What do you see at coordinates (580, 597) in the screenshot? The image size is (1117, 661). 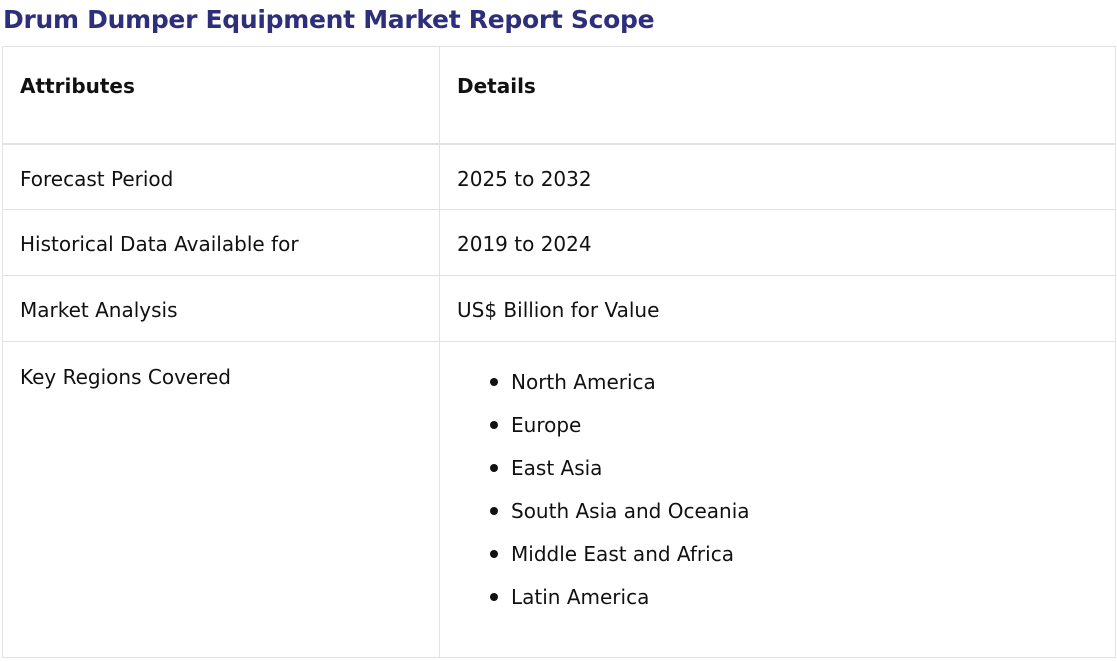 I see `region-label: Latin America` at bounding box center [580, 597].